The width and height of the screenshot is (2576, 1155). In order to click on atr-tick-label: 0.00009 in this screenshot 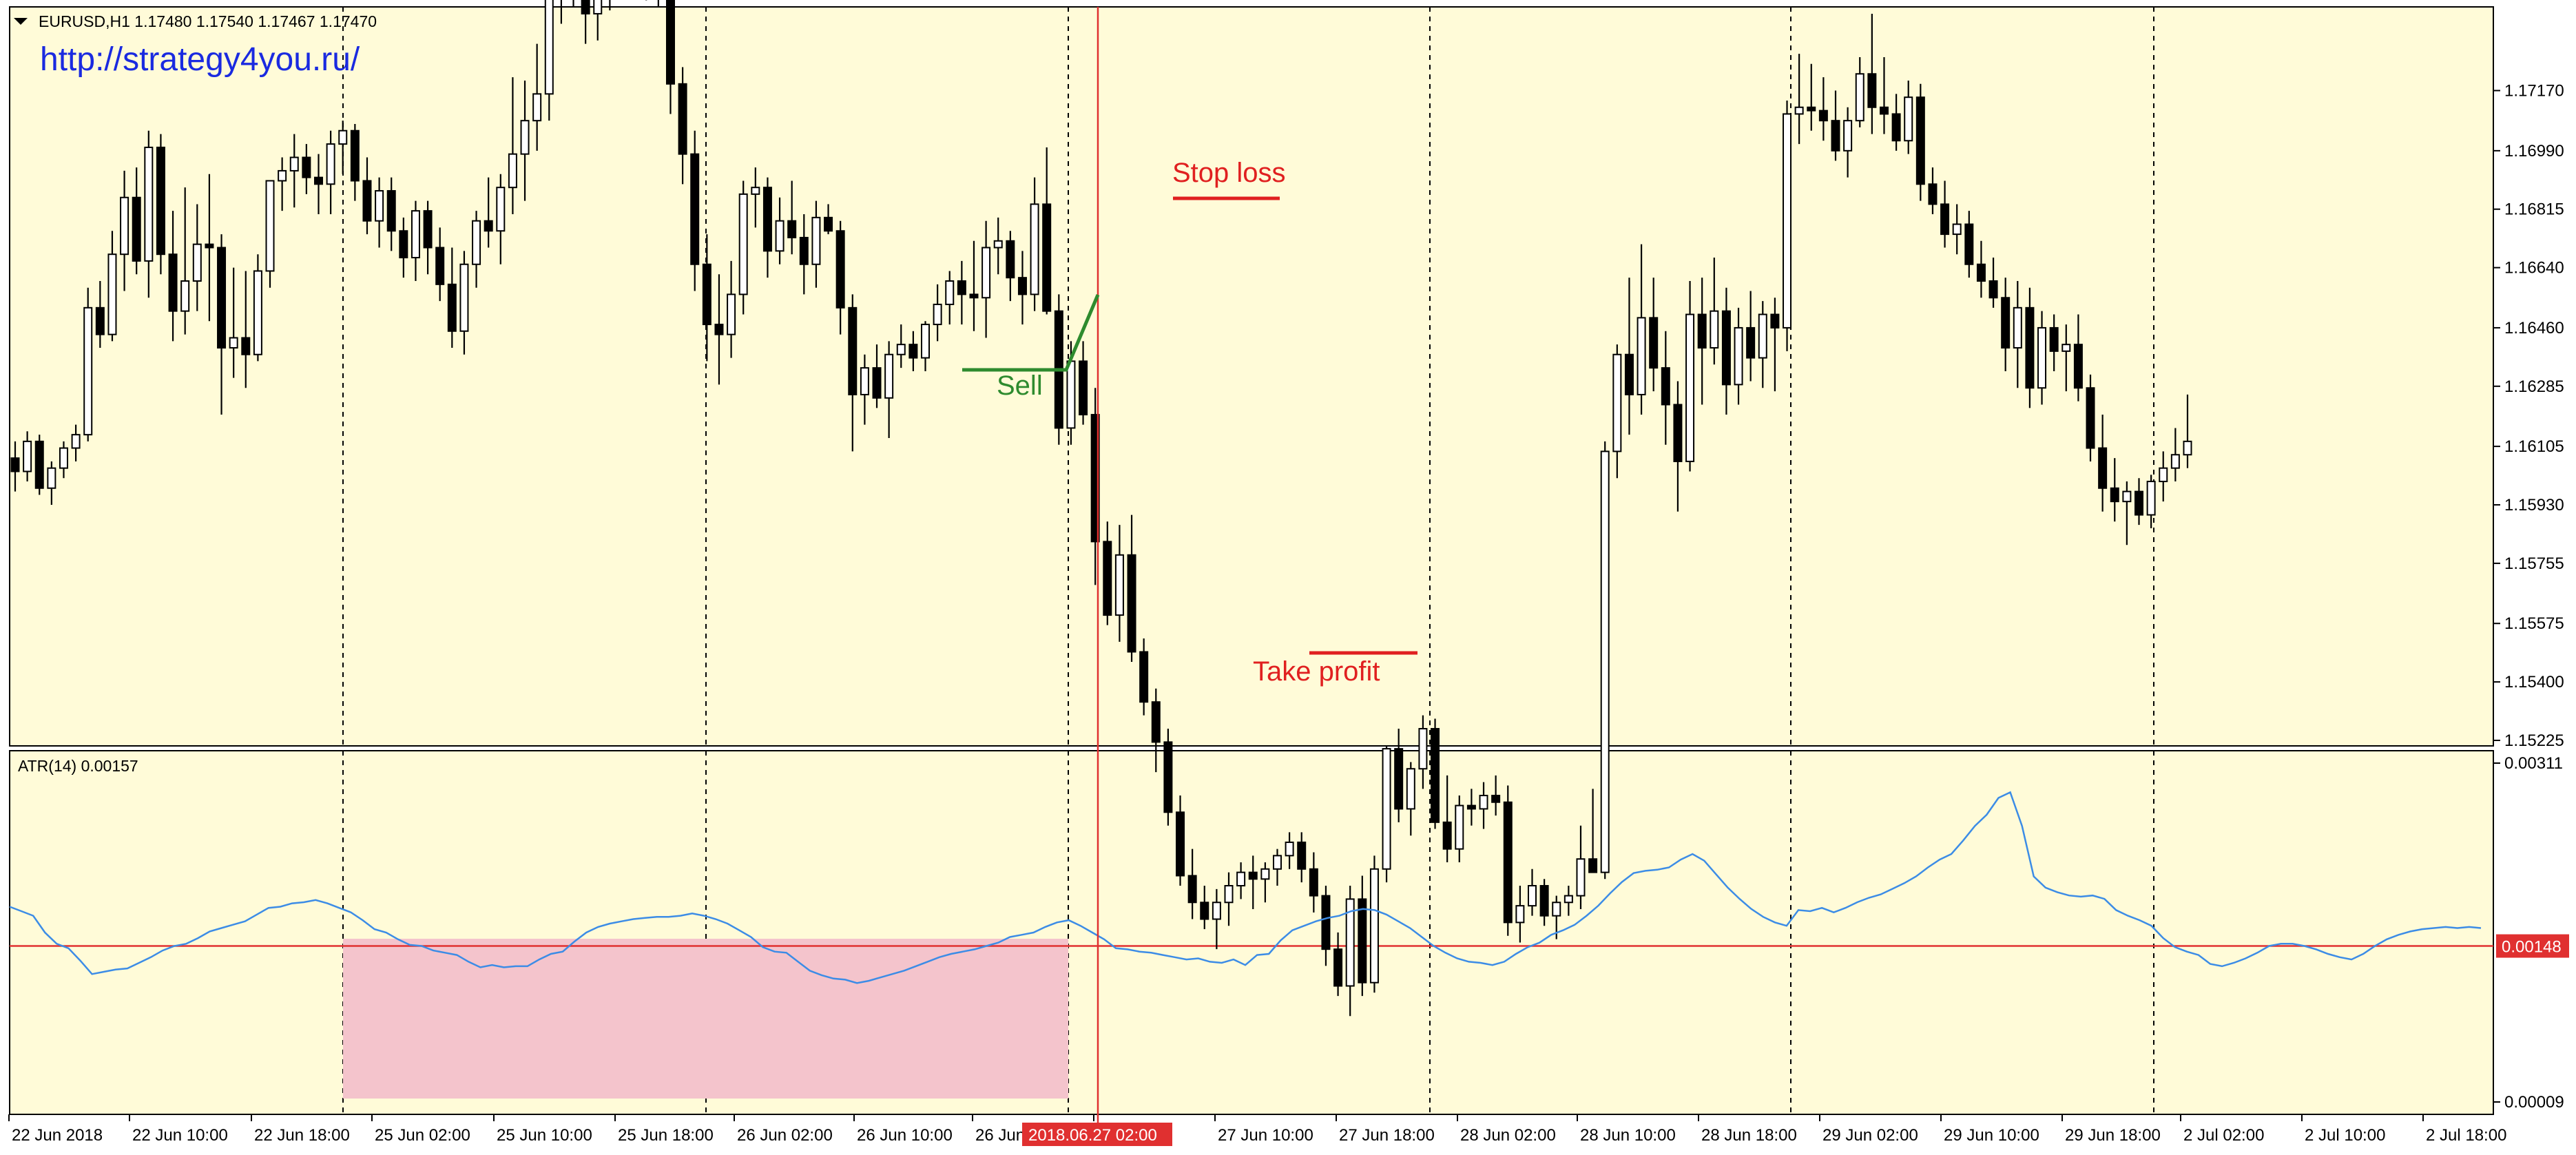, I will do `click(2534, 1102)`.